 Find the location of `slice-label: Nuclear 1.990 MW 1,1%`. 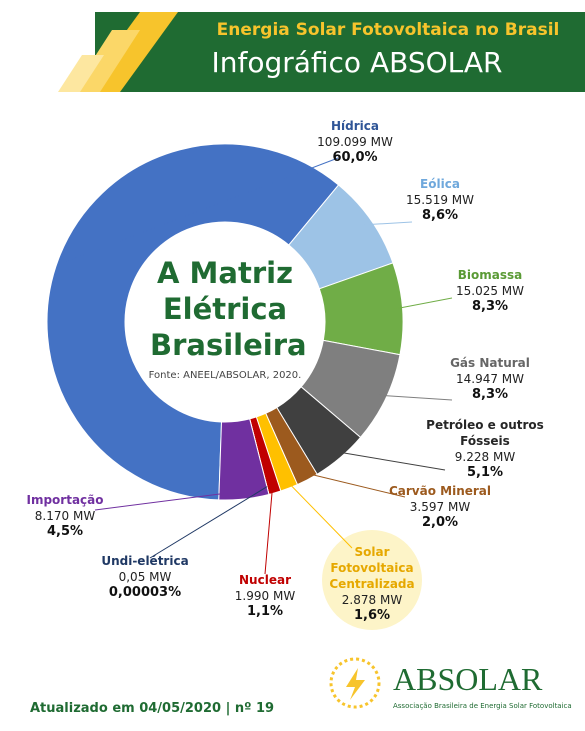

slice-label: Nuclear 1.990 MW 1,1% is located at coordinates (265, 596).